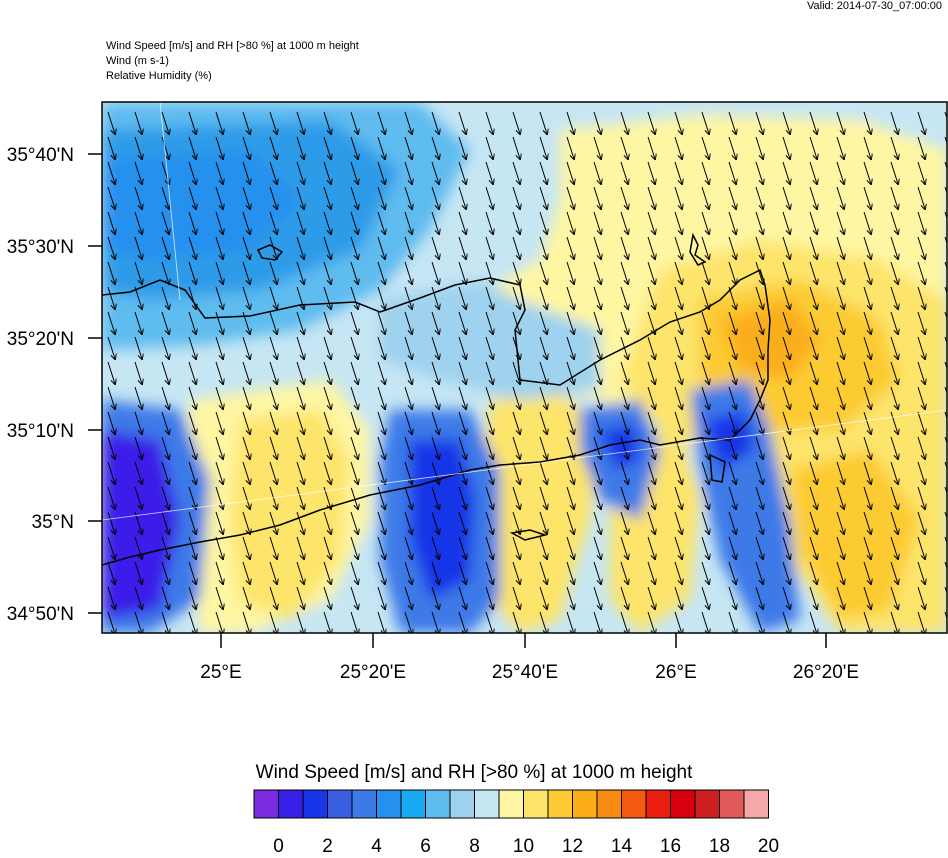  I want to click on colorbar, so click(511, 804).